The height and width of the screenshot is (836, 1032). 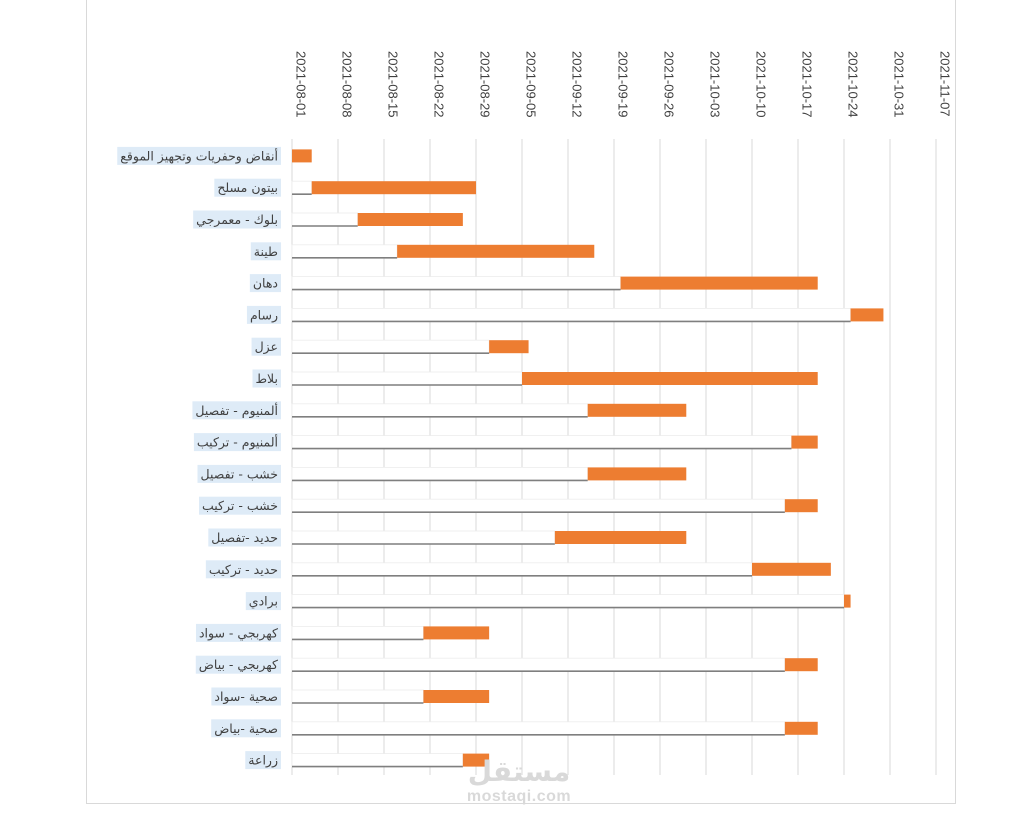 I want to click on category-label: صحية -سواد, so click(x=246, y=697).